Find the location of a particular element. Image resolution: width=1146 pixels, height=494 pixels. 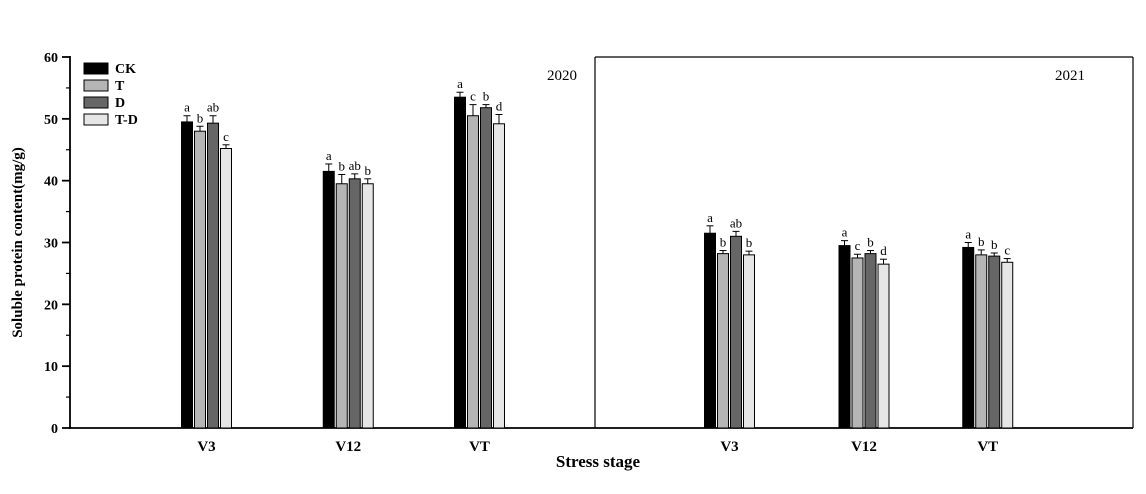

y-tick-label: 10 is located at coordinates (51, 367).